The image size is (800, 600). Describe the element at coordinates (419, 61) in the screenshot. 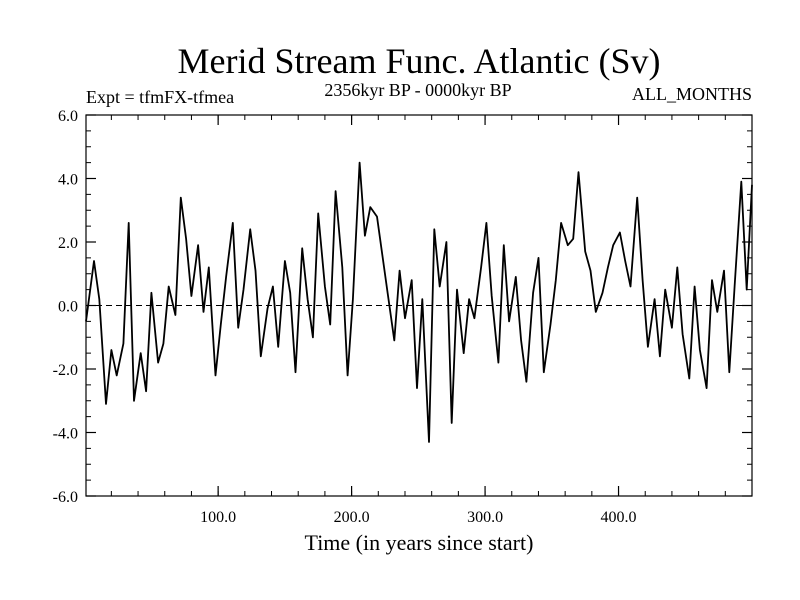

I see `chart-title: Merid Stream Func. Atlantic (Sv)` at that location.